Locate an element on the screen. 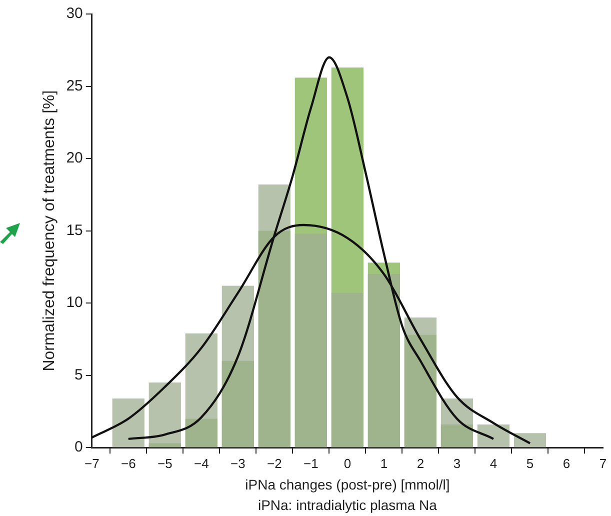 The image size is (611, 516). y-tick-label: 0 is located at coordinates (78, 447).